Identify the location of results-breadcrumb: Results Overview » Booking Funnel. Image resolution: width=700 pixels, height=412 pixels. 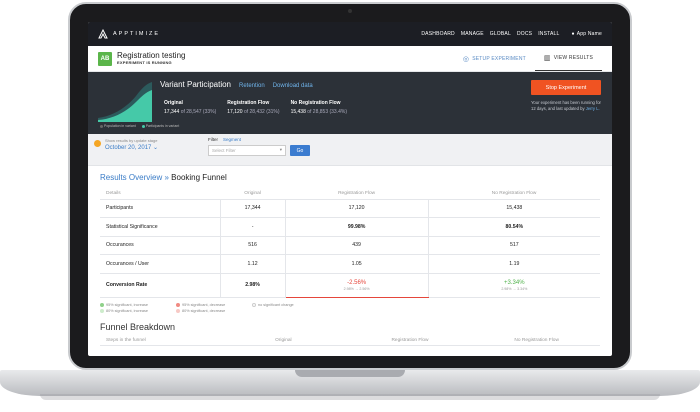
(163, 177).